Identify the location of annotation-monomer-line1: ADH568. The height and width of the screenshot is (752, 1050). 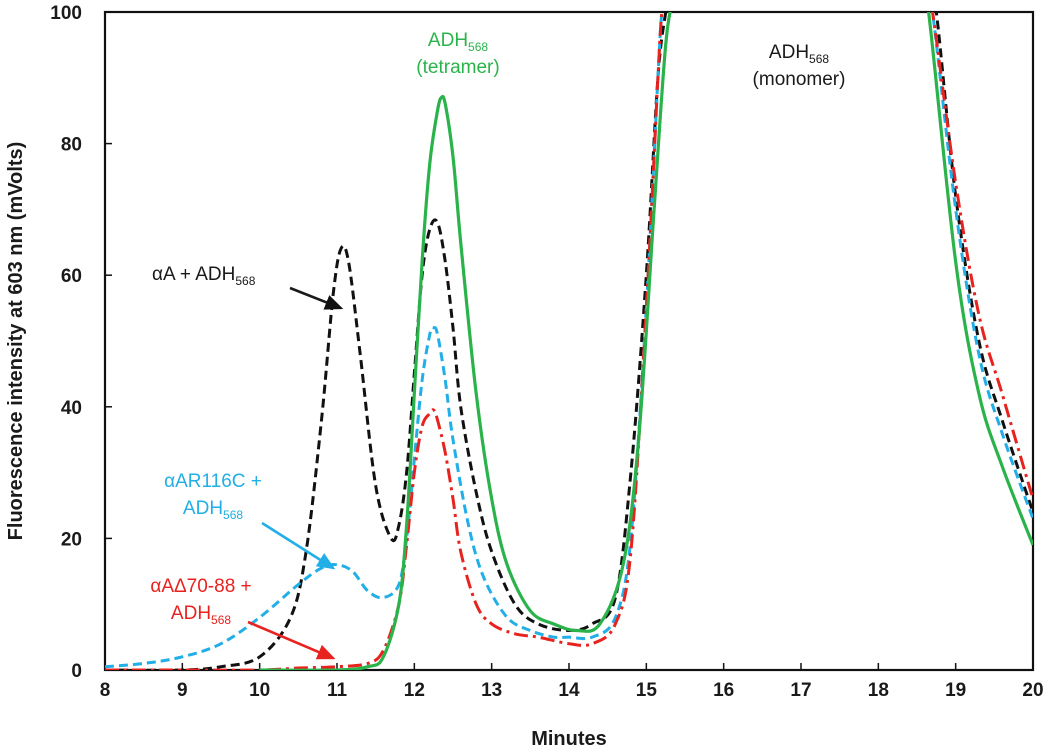
(799, 54).